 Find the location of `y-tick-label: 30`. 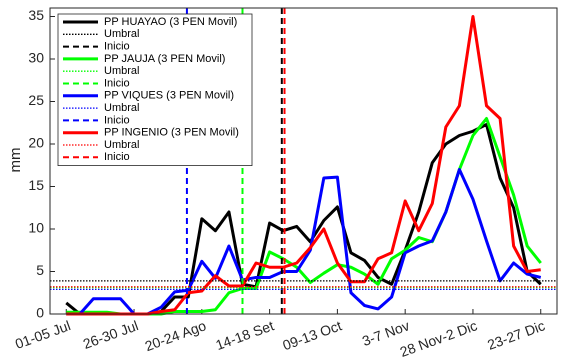

y-tick-label: 30 is located at coordinates (36, 58).